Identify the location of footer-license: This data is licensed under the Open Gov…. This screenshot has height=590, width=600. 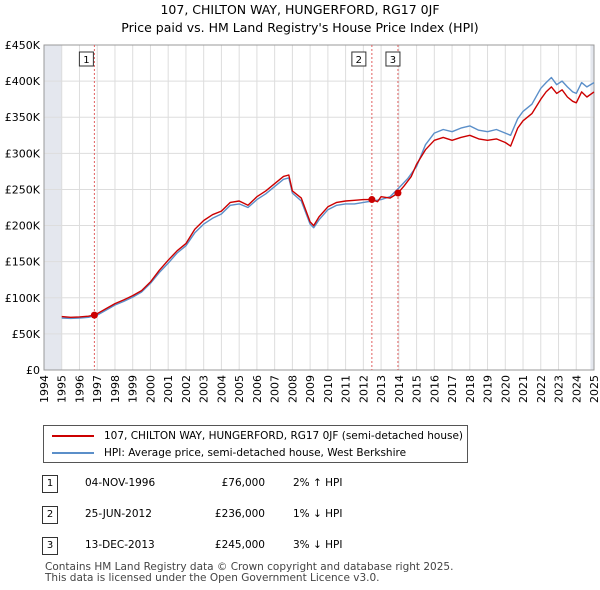
(212, 578).